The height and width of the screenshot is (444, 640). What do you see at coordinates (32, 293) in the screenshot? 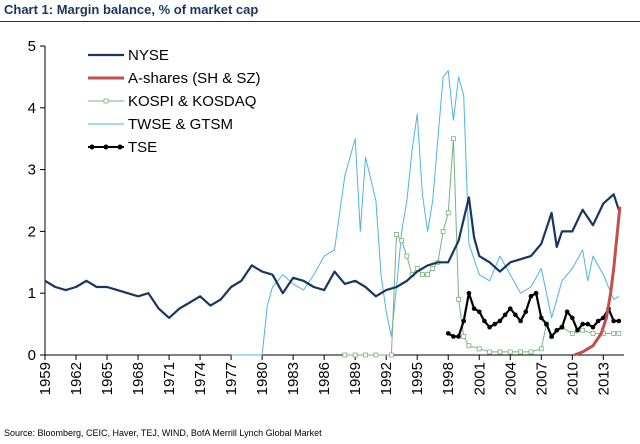
I see `y-tick-label: 1` at bounding box center [32, 293].